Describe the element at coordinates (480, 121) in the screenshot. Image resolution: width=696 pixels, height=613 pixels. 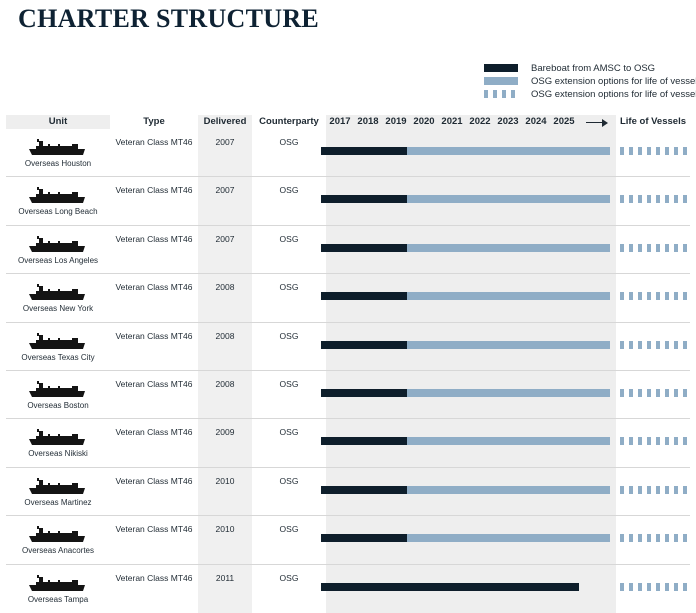
I see `header-year: 2022` at that location.